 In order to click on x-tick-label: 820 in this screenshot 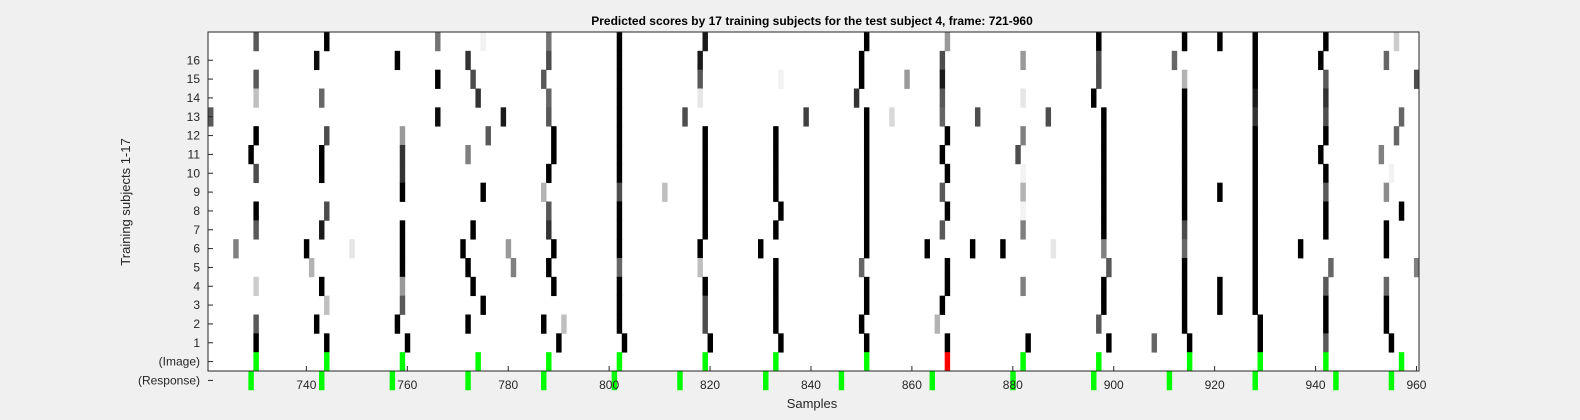, I will do `click(710, 385)`.